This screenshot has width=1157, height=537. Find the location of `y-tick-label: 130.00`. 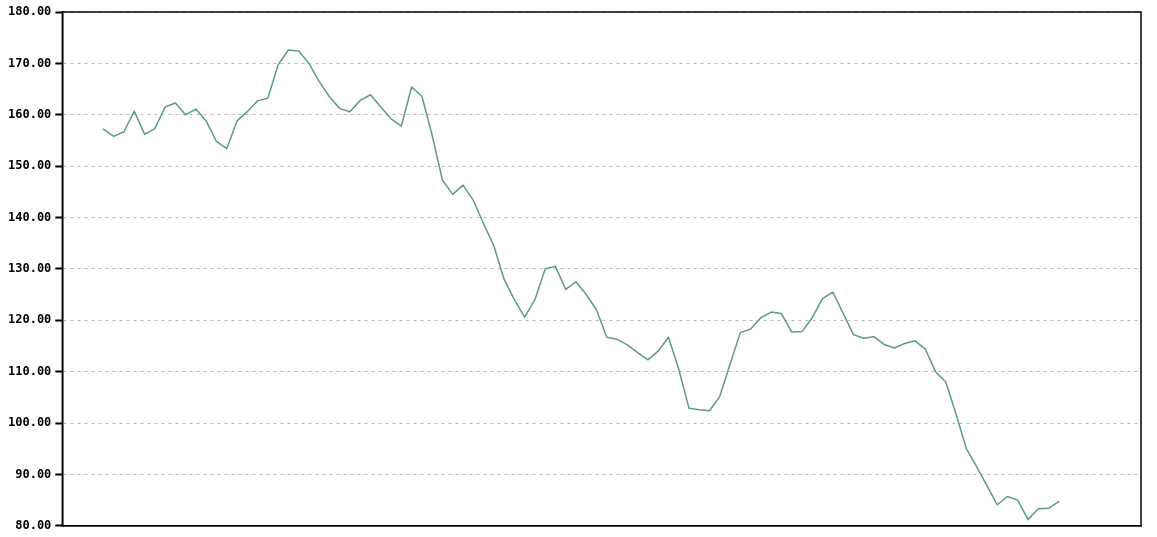

y-tick-label: 130.00 is located at coordinates (29, 268).